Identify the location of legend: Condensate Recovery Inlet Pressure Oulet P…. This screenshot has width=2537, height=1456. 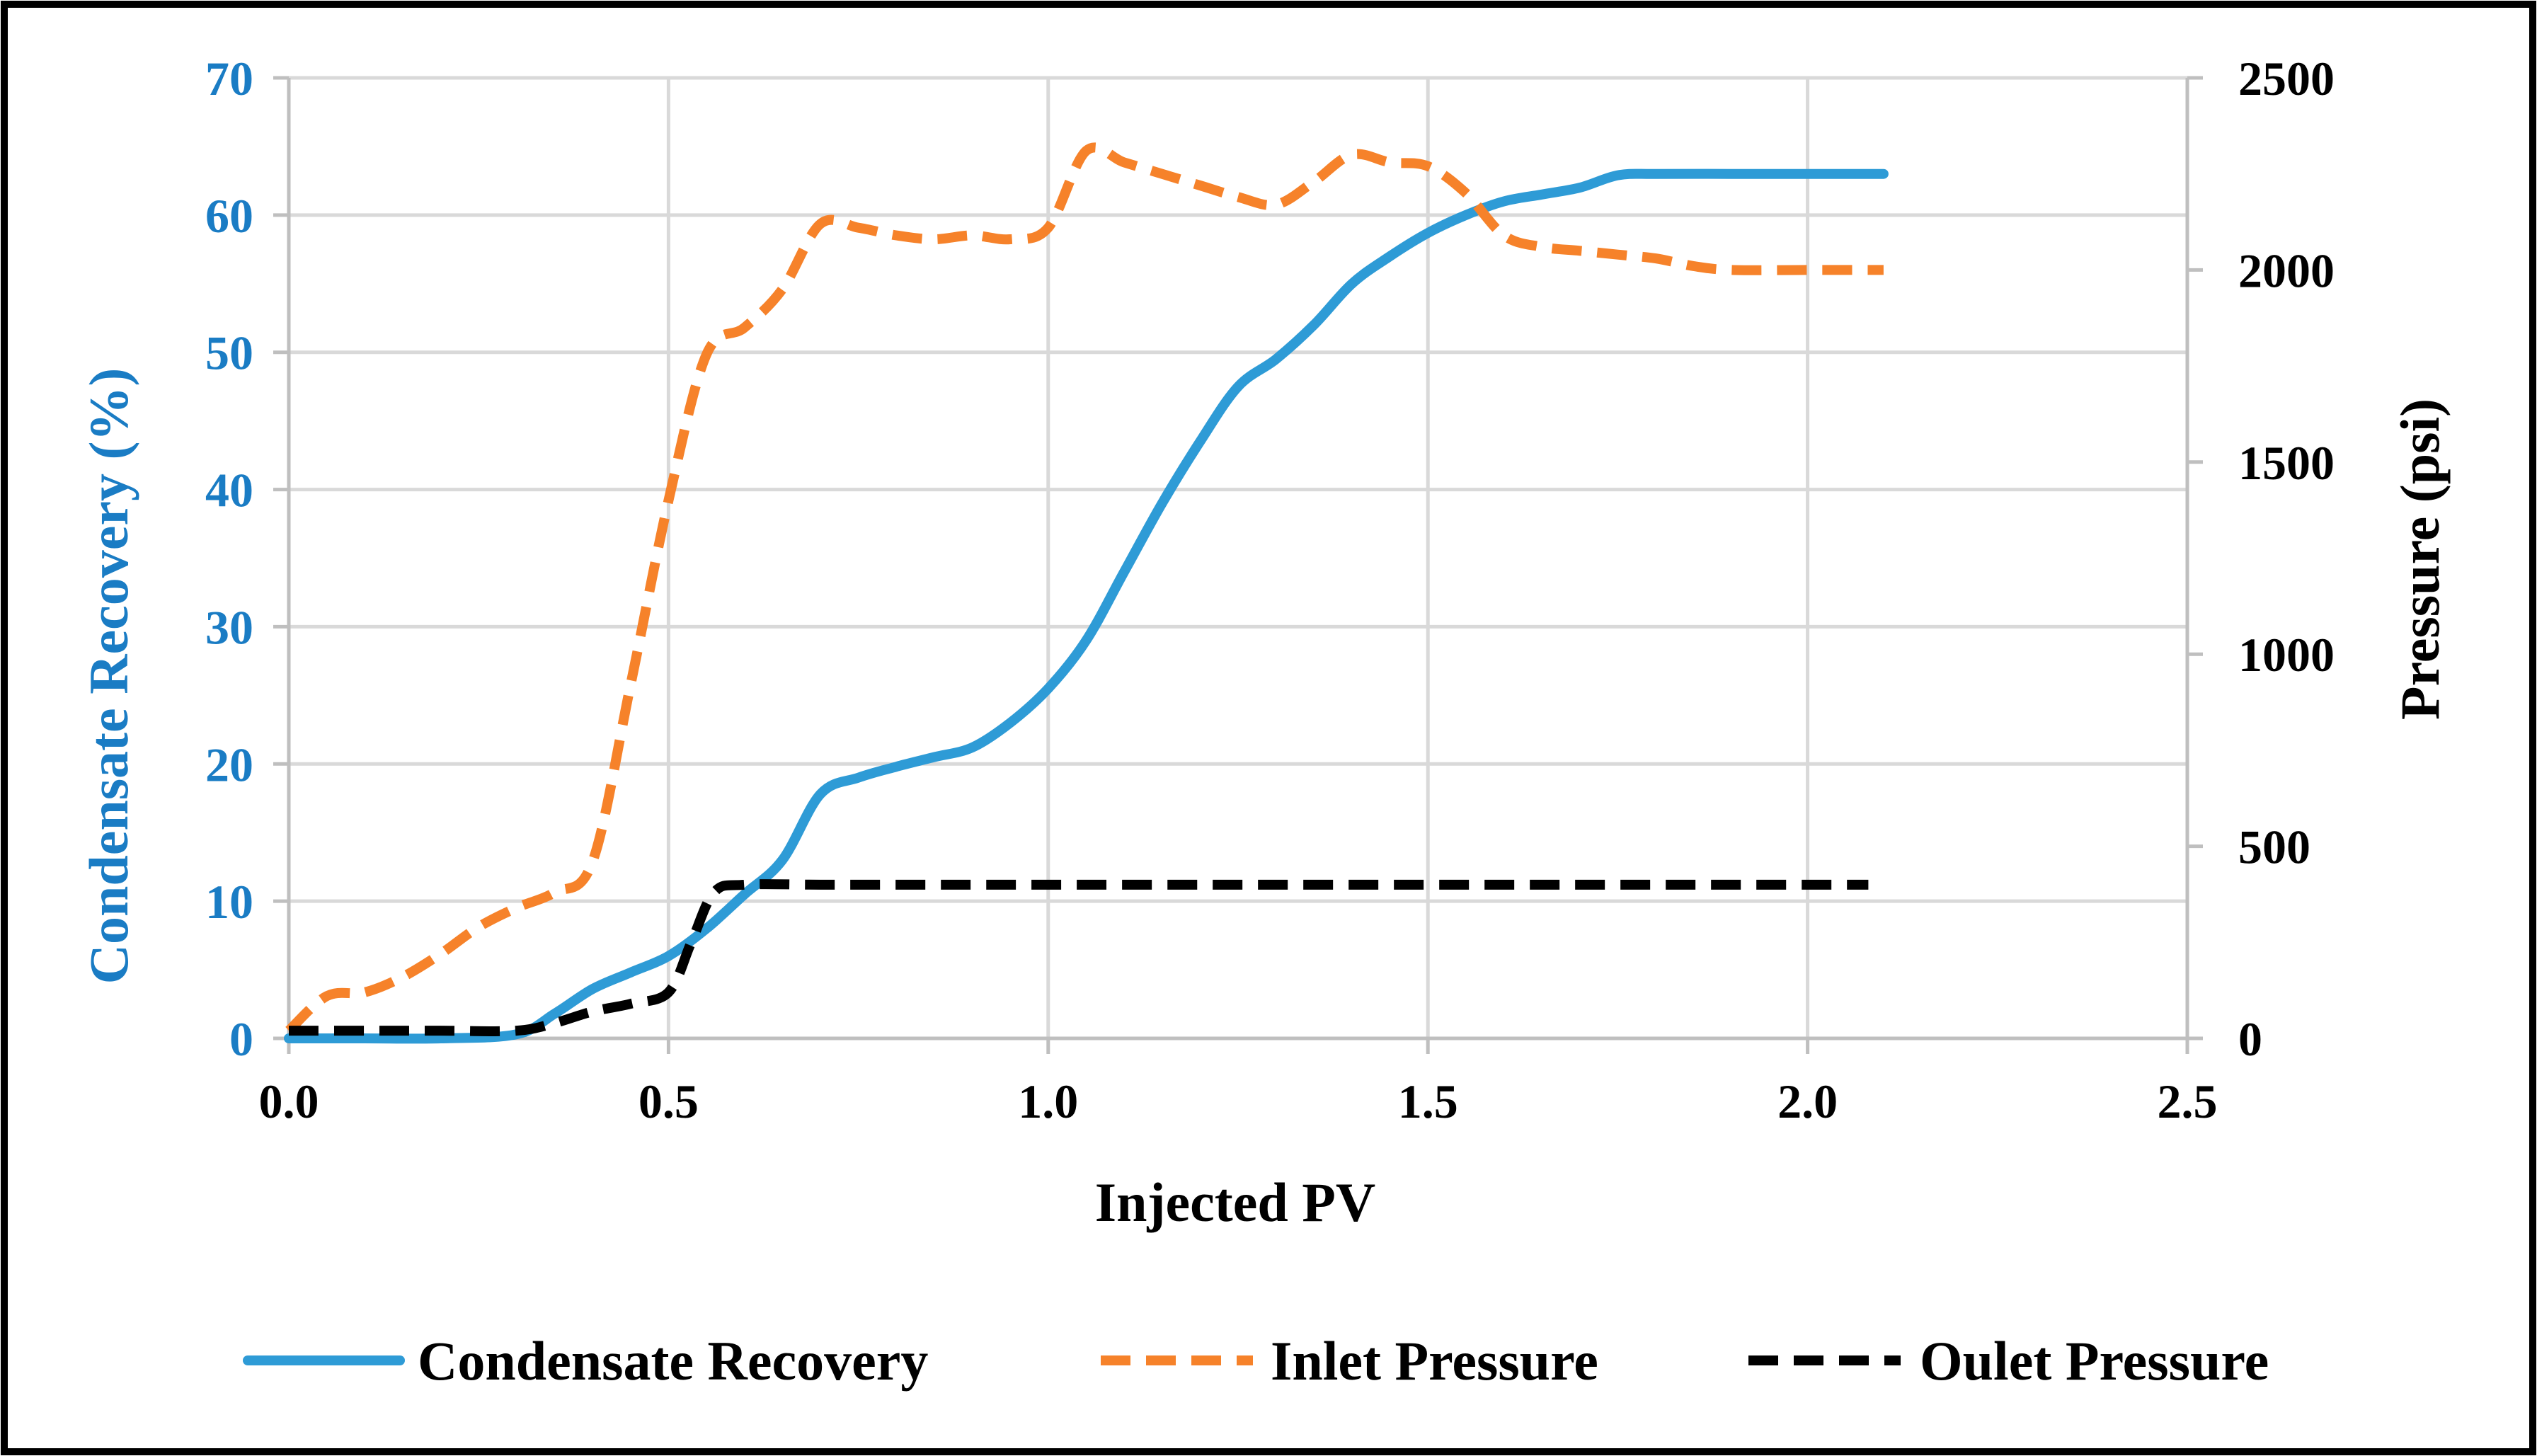
(1256, 1361).